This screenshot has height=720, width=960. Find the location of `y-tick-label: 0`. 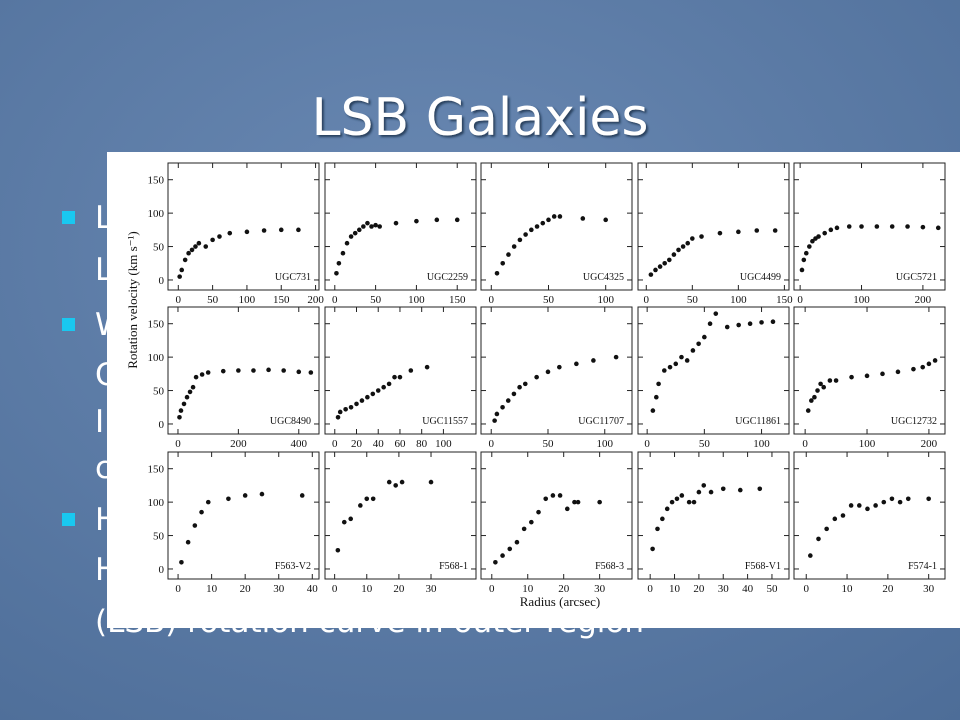

y-tick-label: 0 is located at coordinates (162, 281).